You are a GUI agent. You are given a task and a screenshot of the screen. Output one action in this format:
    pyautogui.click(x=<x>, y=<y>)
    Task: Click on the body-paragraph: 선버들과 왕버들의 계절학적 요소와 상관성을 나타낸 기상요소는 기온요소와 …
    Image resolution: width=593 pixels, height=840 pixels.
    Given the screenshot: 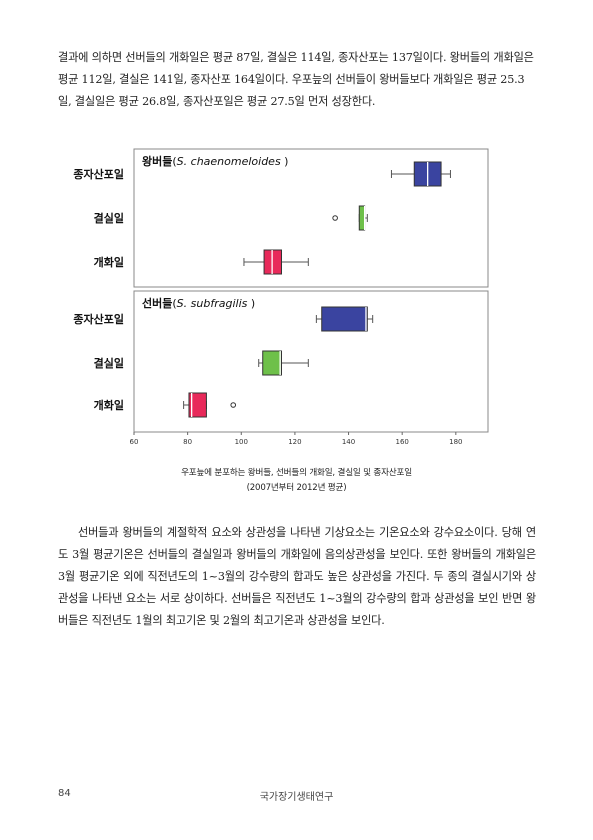 What is the action you would take?
    pyautogui.click(x=297, y=576)
    